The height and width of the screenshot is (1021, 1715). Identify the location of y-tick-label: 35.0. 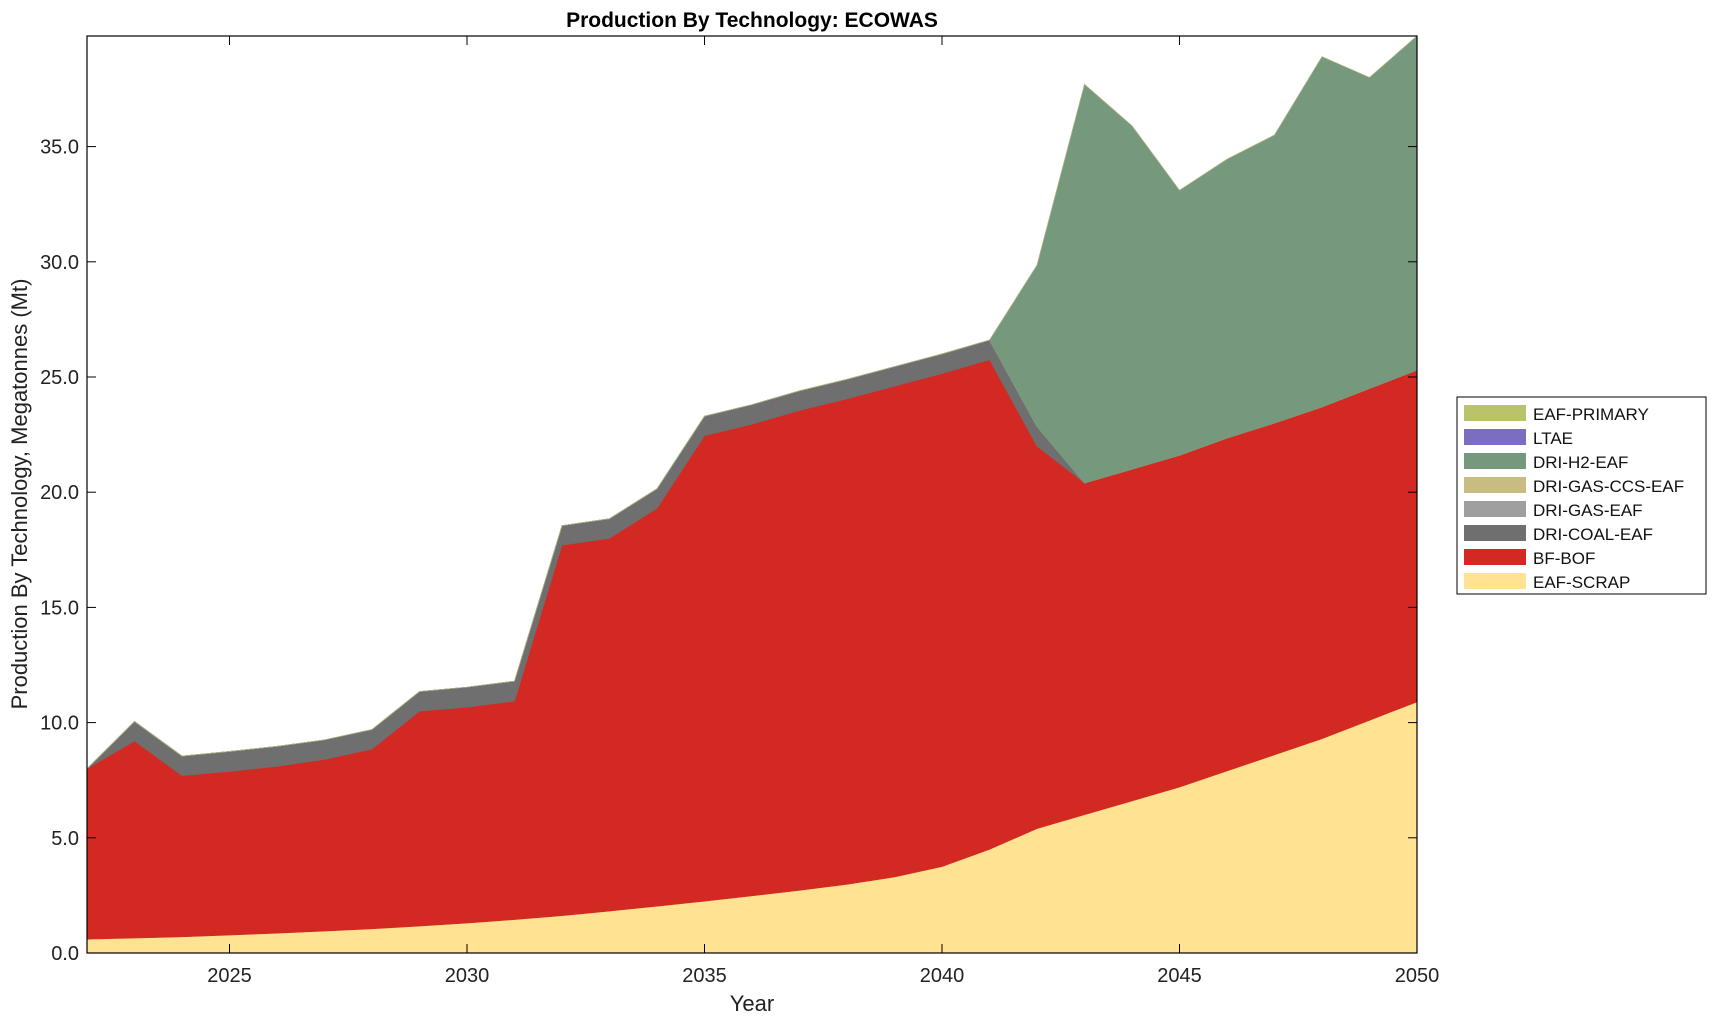
(59, 148).